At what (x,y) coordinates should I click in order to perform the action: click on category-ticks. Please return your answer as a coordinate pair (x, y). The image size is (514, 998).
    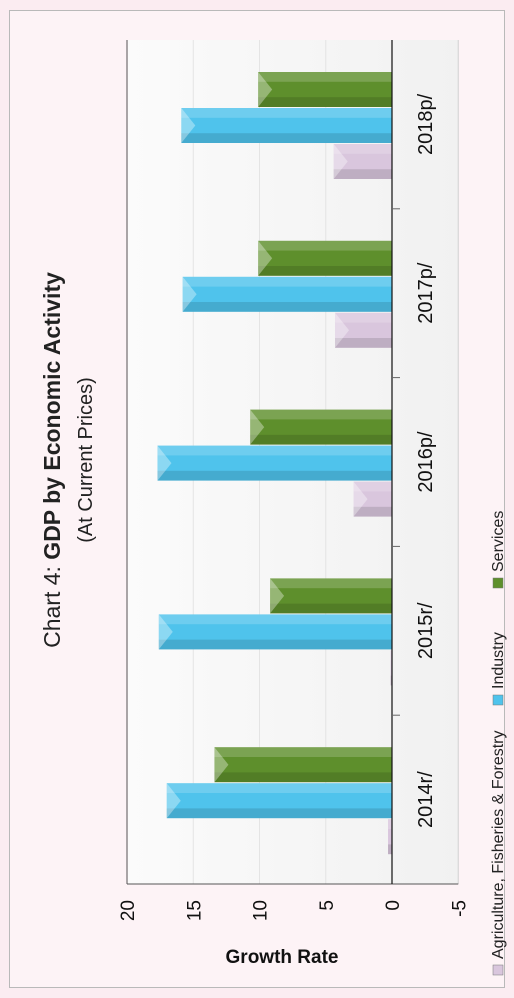
    Looking at the image, I should click on (396, 462).